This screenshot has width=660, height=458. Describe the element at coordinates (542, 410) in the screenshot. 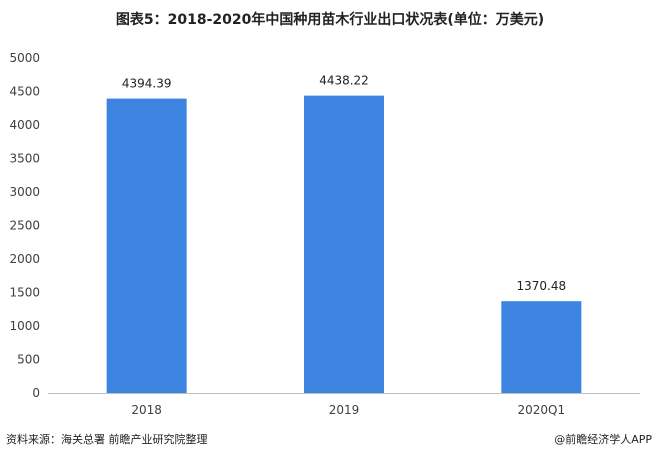

I see `x-tick-label: 2020Q1` at that location.